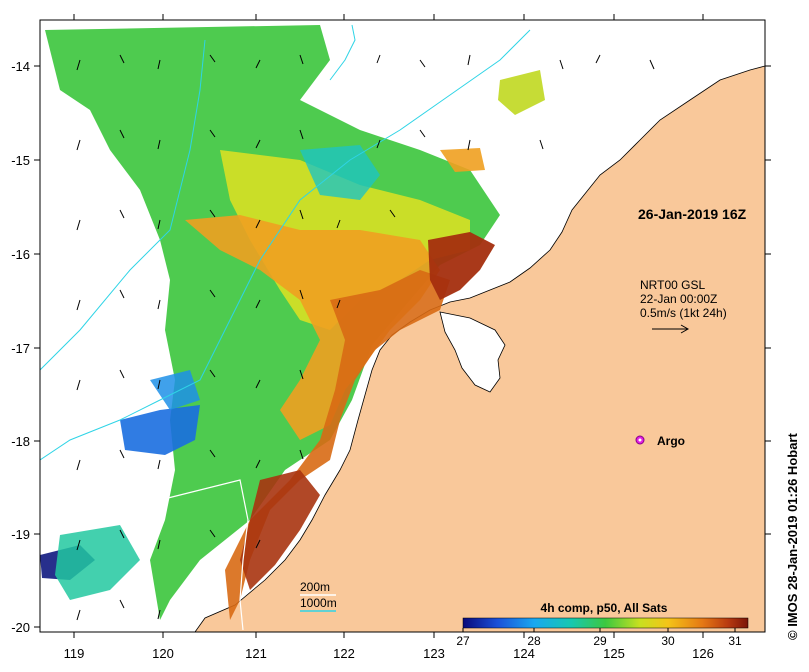  I want to click on sst-field-blue-west, so click(175, 390).